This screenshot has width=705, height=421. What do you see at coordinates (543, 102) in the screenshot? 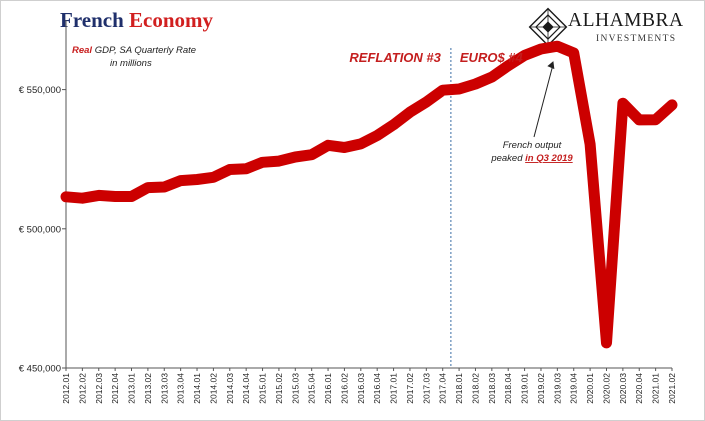
I see `arrow-shaft` at bounding box center [543, 102].